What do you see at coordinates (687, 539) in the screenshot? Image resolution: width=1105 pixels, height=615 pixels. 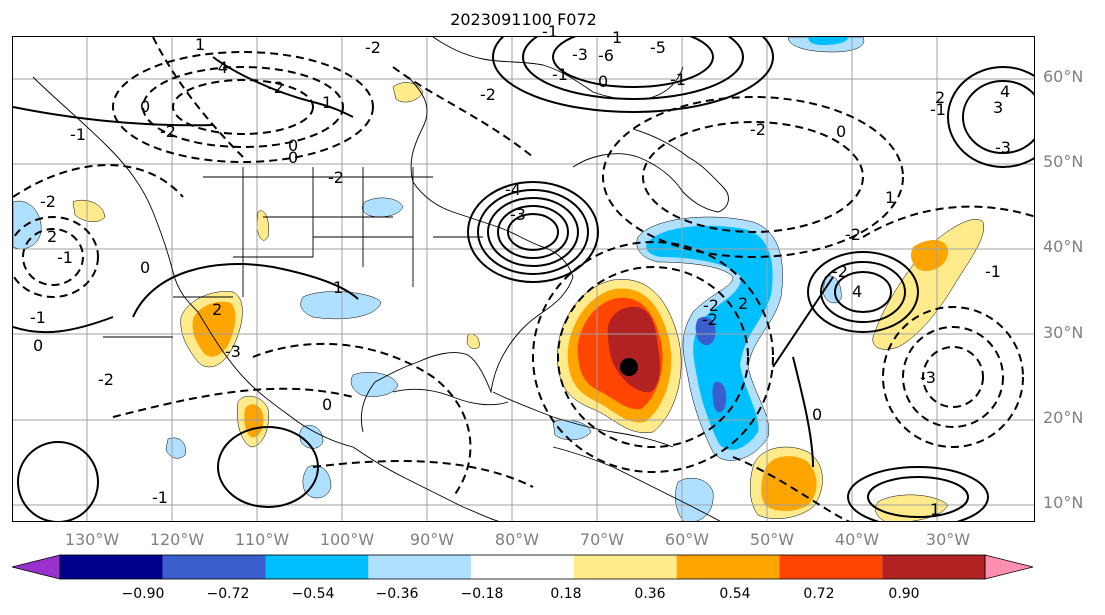 I see `lon-label: 60°W` at bounding box center [687, 539].